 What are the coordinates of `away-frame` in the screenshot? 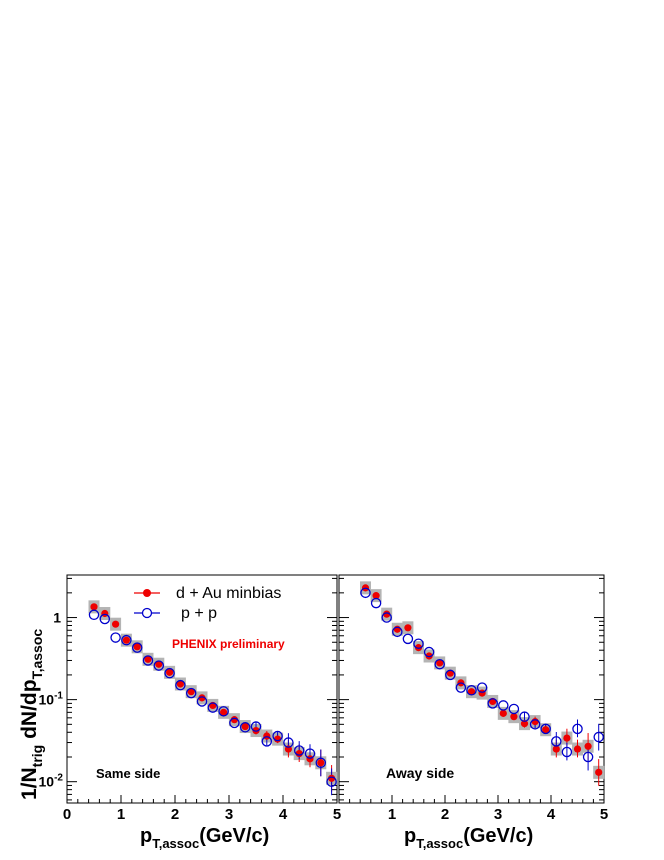 It's located at (471, 689).